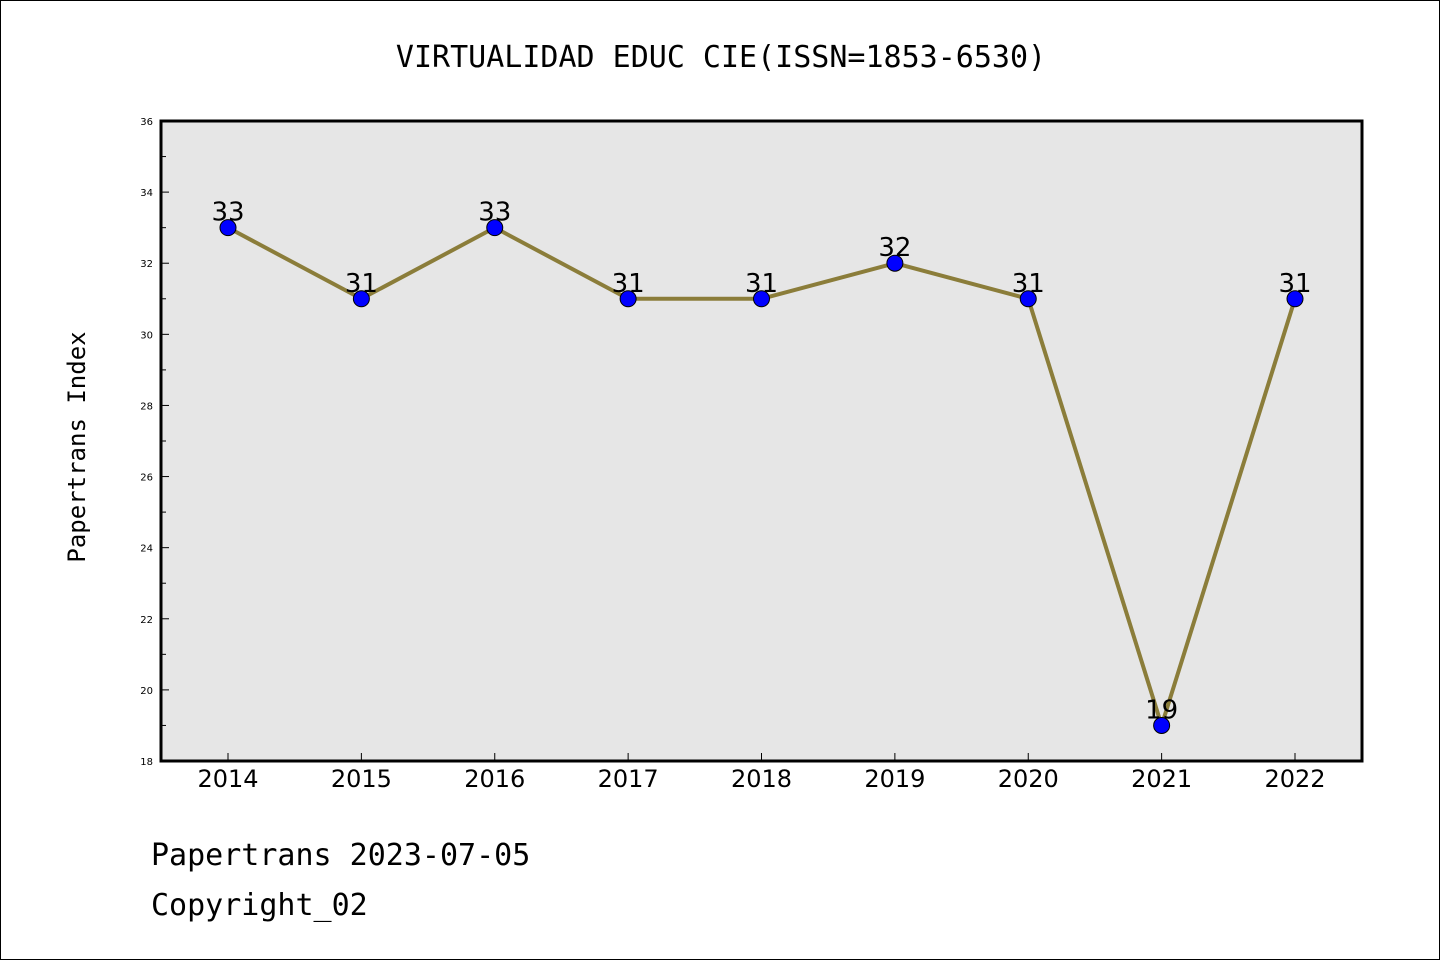 The height and width of the screenshot is (964, 1440). What do you see at coordinates (146, 122) in the screenshot?
I see `y-tick-label: 36` at bounding box center [146, 122].